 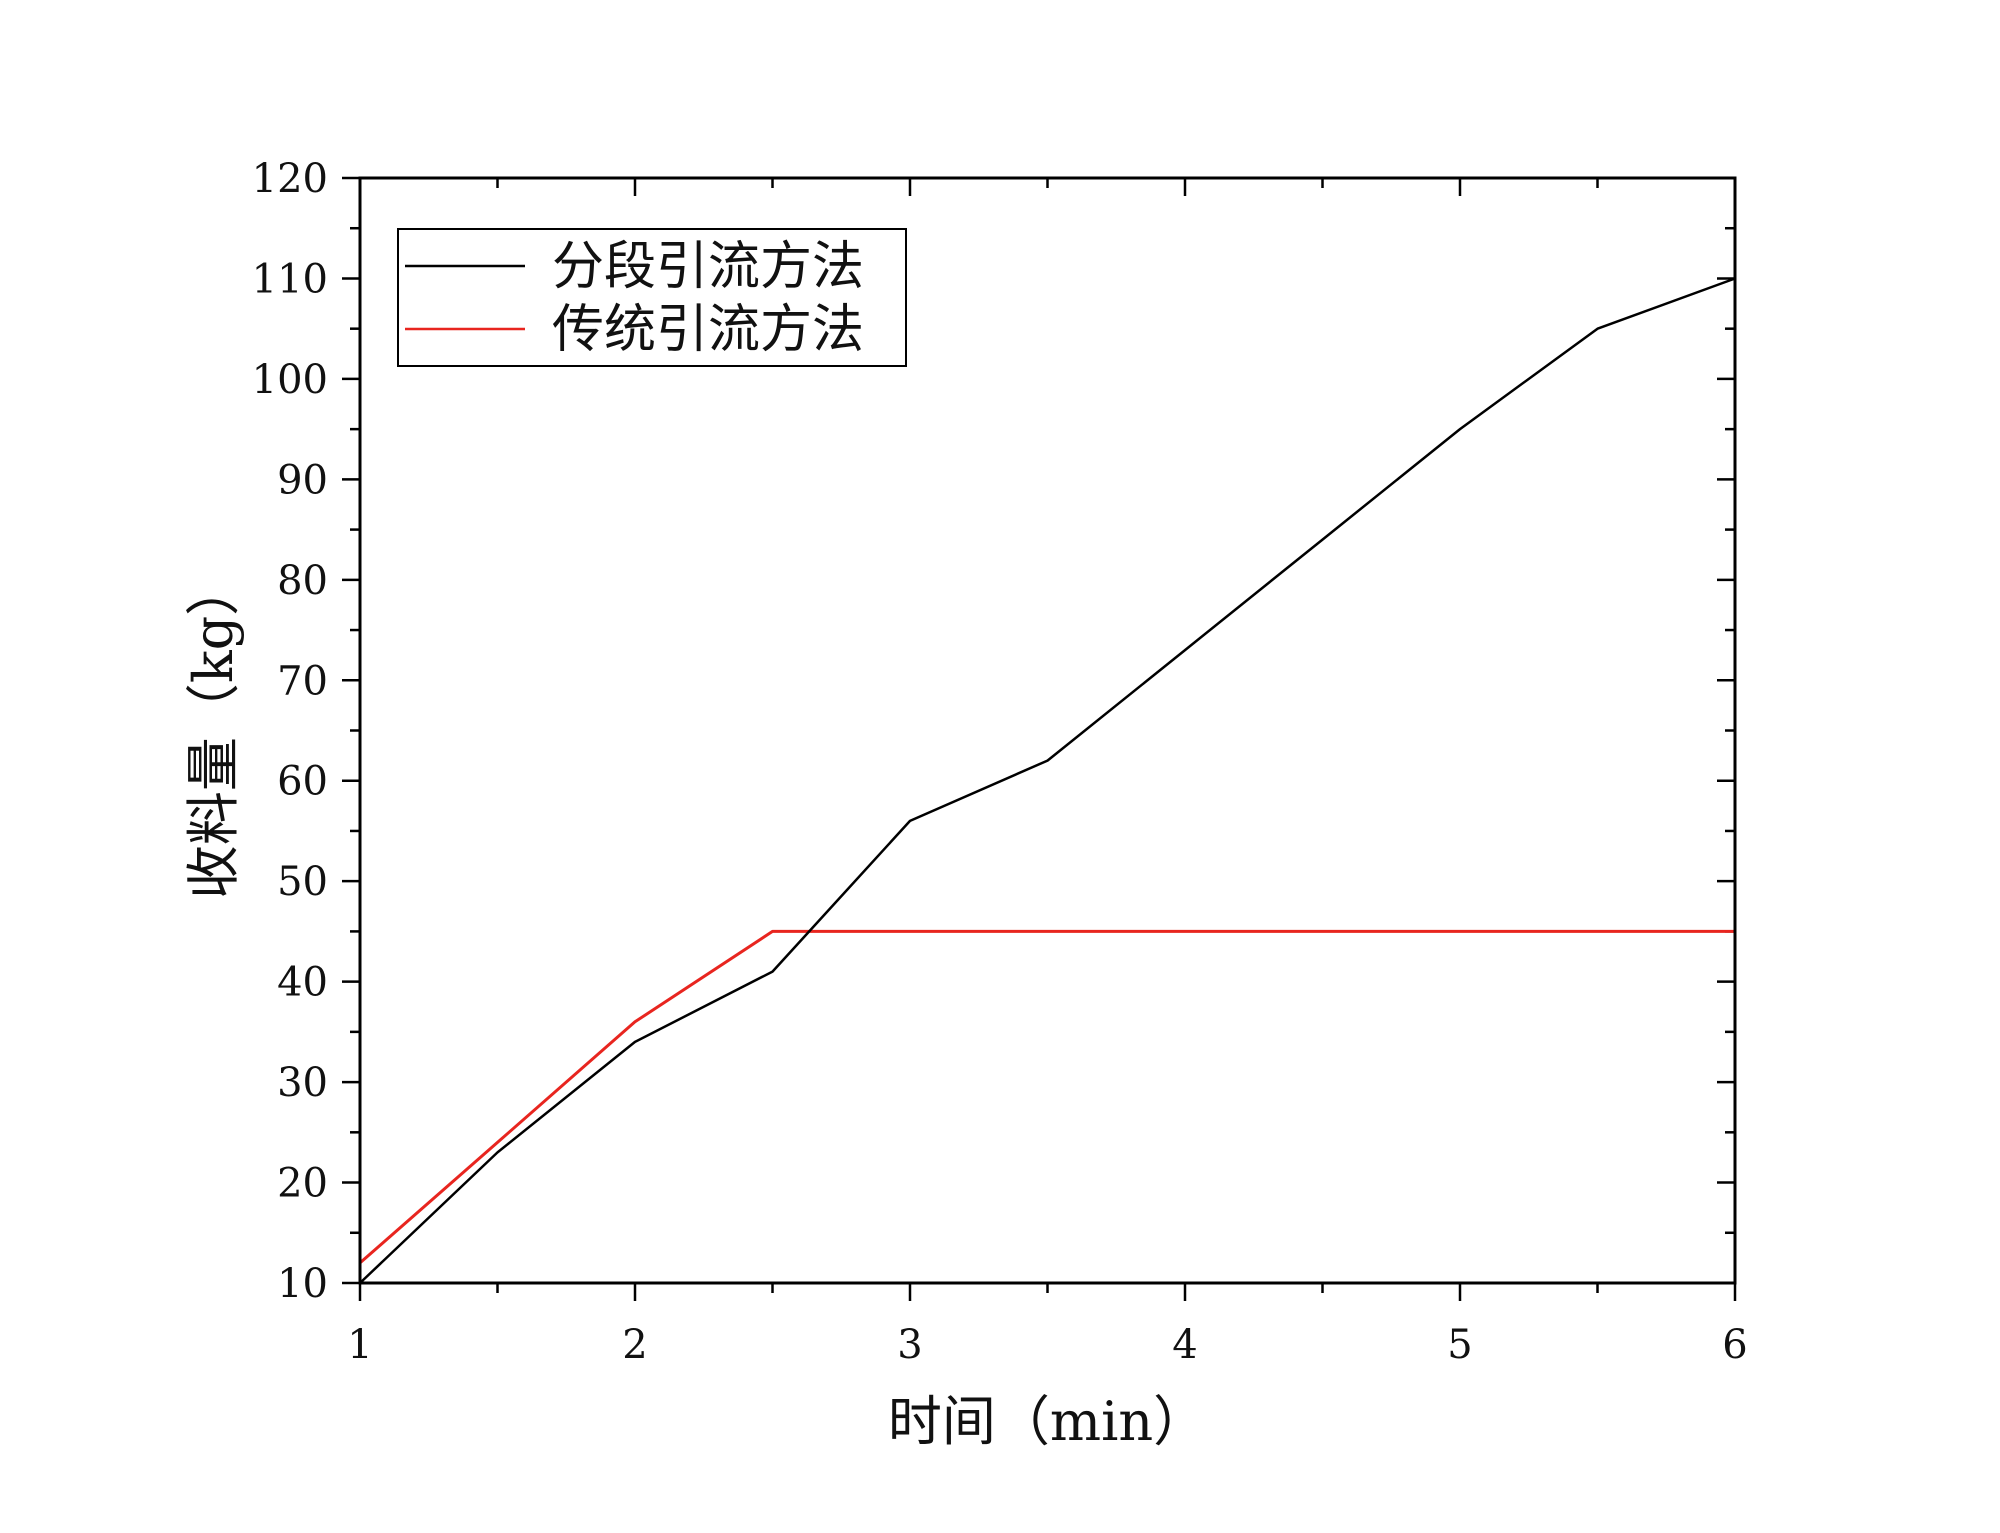 I want to click on y-axis-title: 收料量（kg）, so click(x=213, y=730).